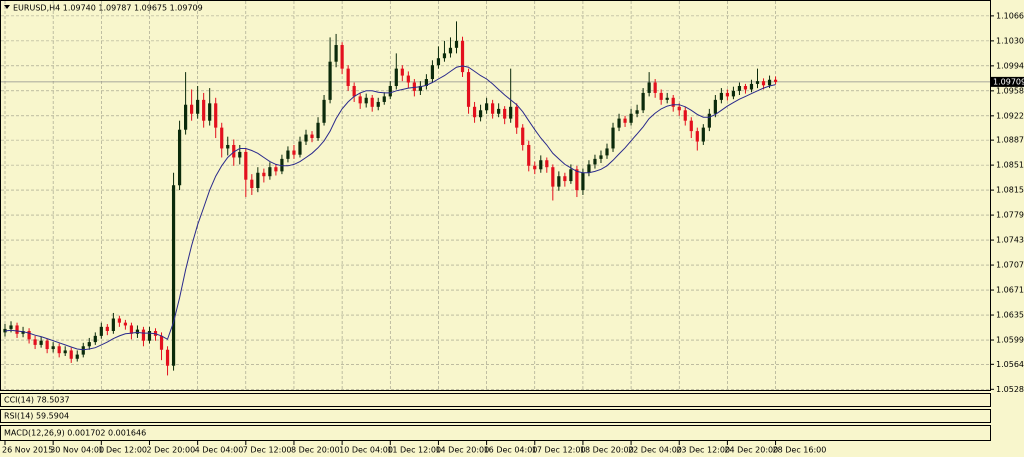 The width and height of the screenshot is (1024, 457). Describe the element at coordinates (1010, 290) in the screenshot. I see `y-tick-label: 1.06710` at that location.